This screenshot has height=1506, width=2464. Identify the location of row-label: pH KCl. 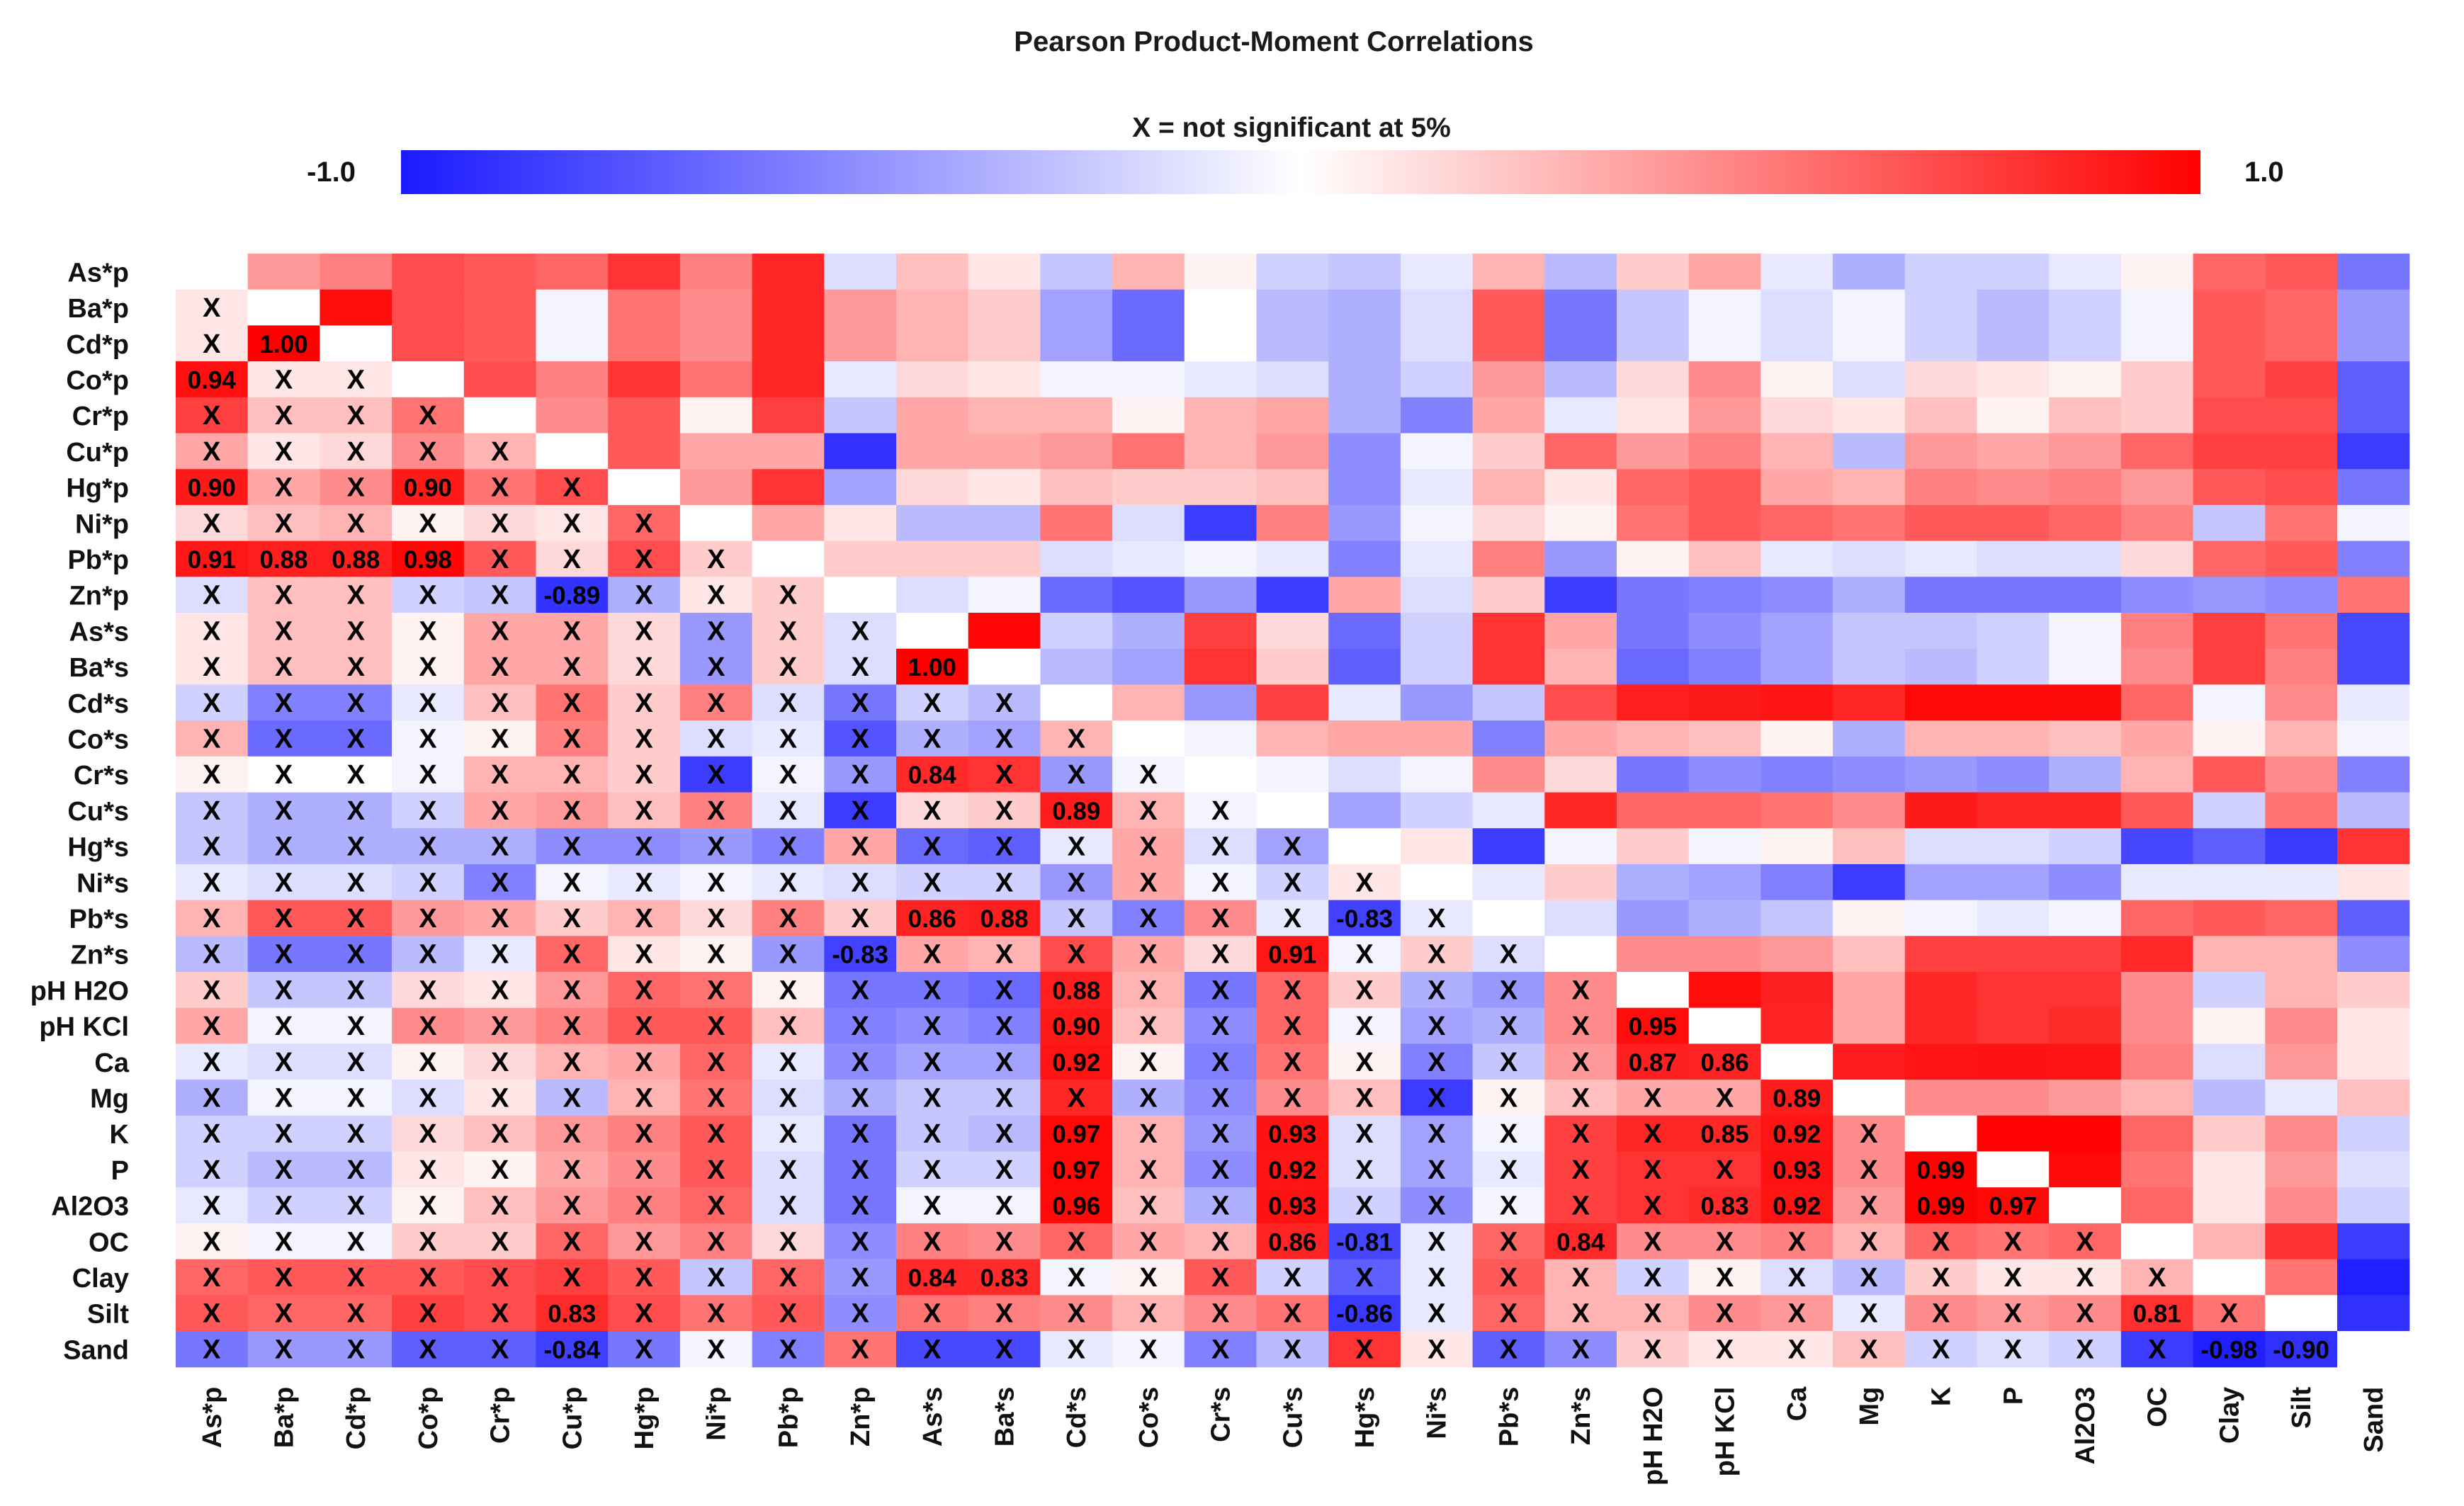
(84, 1027).